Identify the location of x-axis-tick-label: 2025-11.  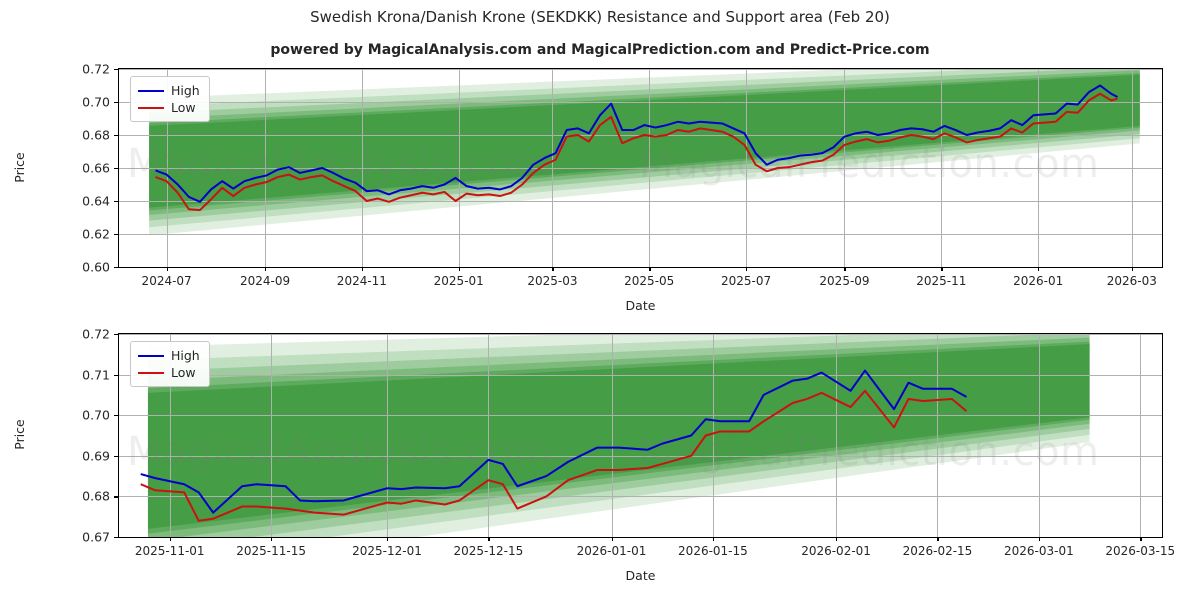
(941, 281).